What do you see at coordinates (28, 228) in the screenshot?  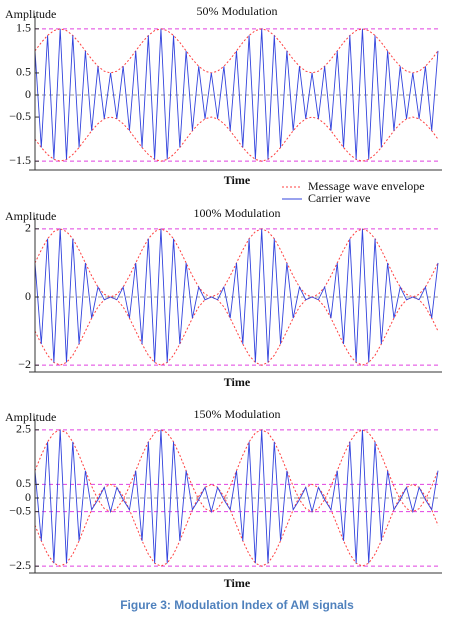 I see `y-tick-label: 2` at bounding box center [28, 228].